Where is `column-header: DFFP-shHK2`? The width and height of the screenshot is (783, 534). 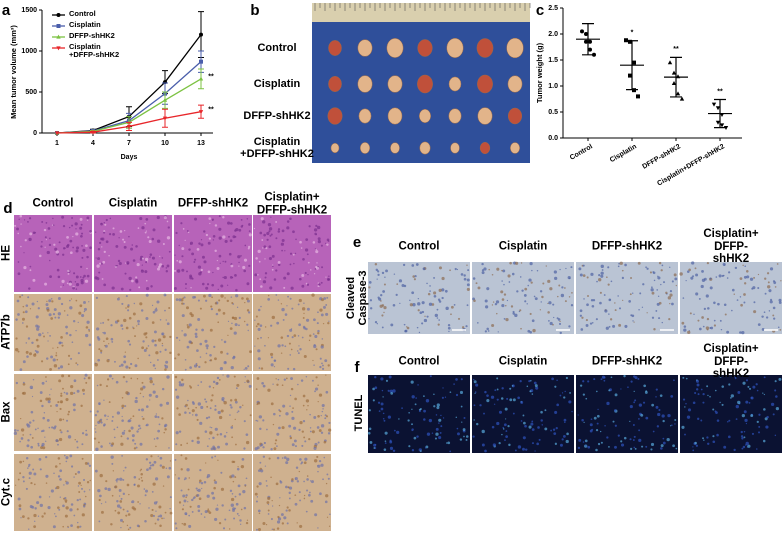 column-header: DFFP-shHK2 is located at coordinates (627, 246).